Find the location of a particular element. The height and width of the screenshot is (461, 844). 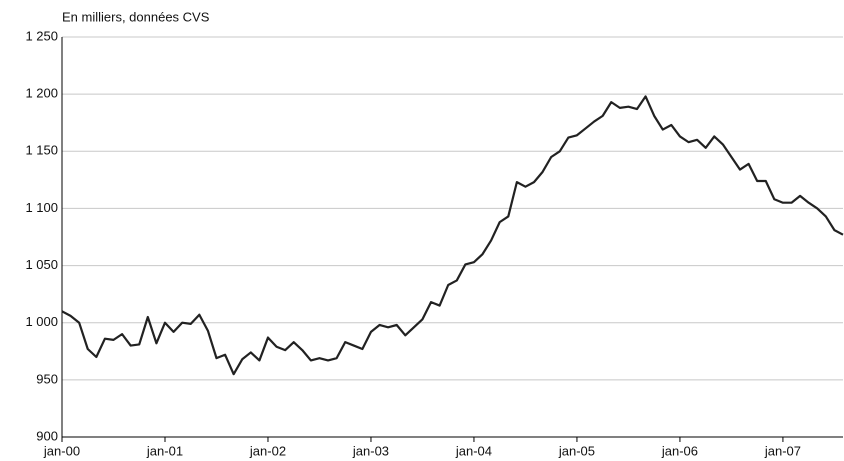

x-tick-label: jan-02 is located at coordinates (267, 450).